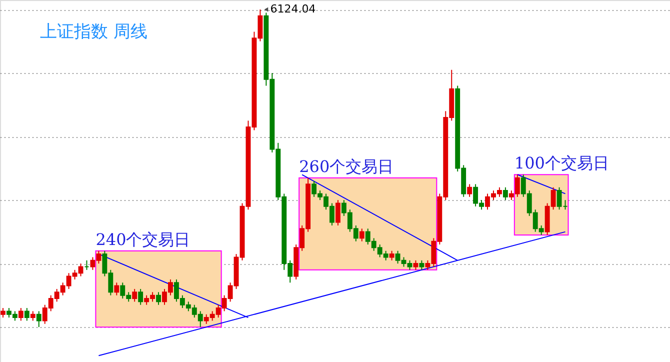 This screenshot has width=670, height=362. Describe the element at coordinates (346, 166) in the screenshot. I see `annotation: 260个交易日` at that location.